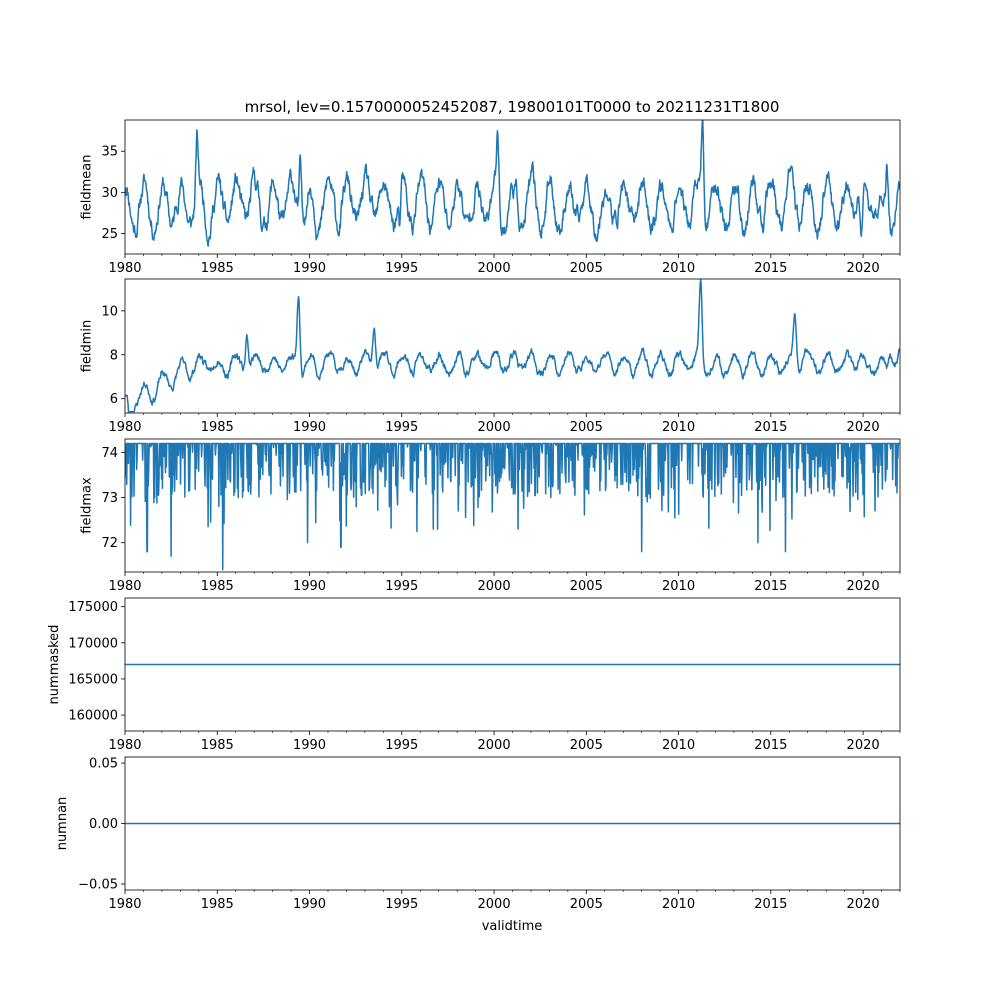 The image size is (1000, 1000). Describe the element at coordinates (109, 152) in the screenshot. I see `y-tick-label: 35` at that location.